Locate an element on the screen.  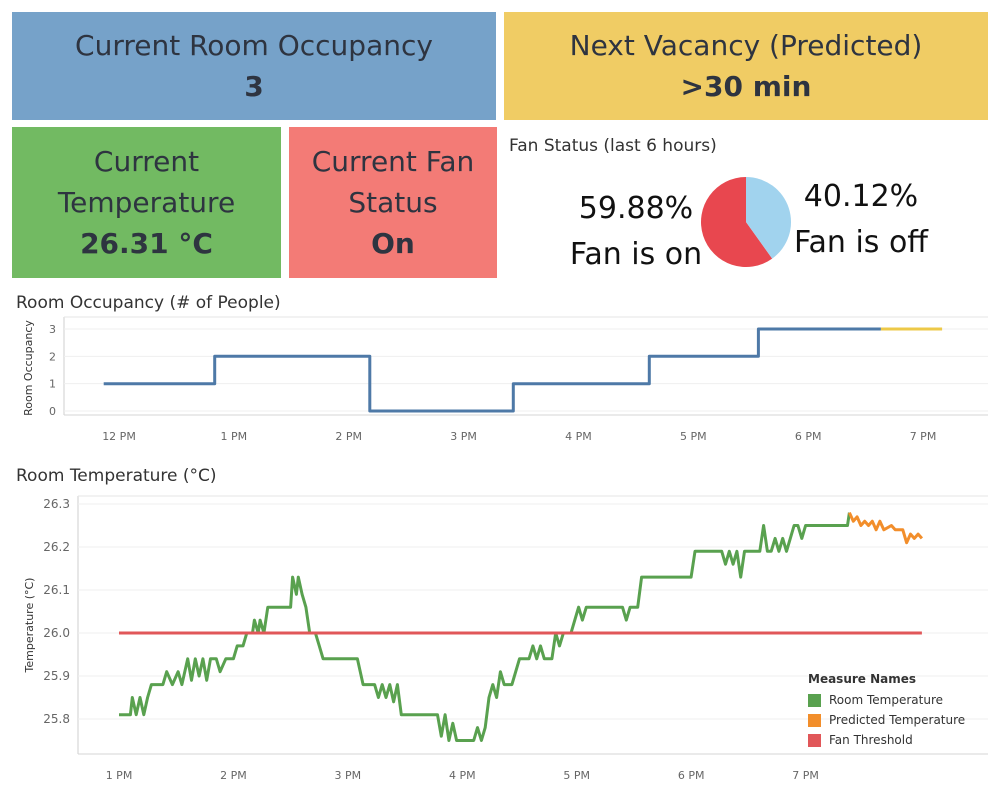
y-tick-label: 2 is located at coordinates (52, 356).